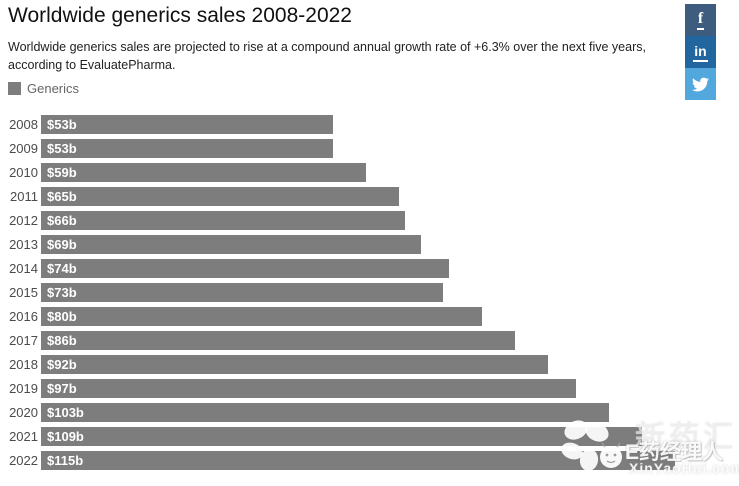 This screenshot has width=739, height=486. I want to click on chart-row: 2012 $66b, so click(369, 220).